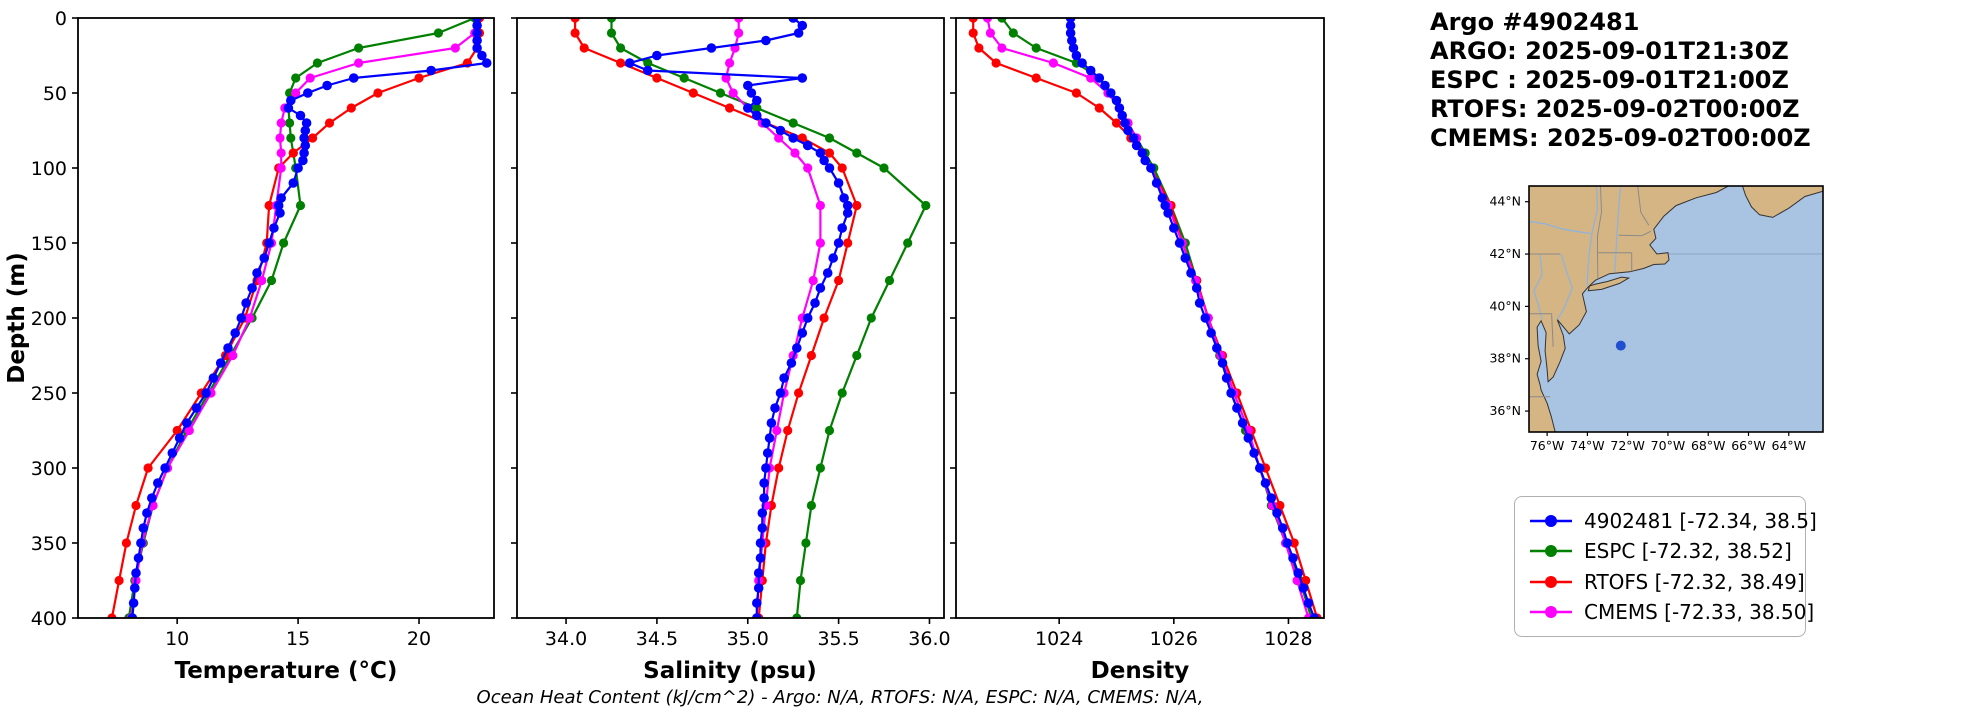 The image size is (1967, 712). I want to click on legend-item-cmems: CMEMS [-72.33, 38.50], so click(1671, 612).